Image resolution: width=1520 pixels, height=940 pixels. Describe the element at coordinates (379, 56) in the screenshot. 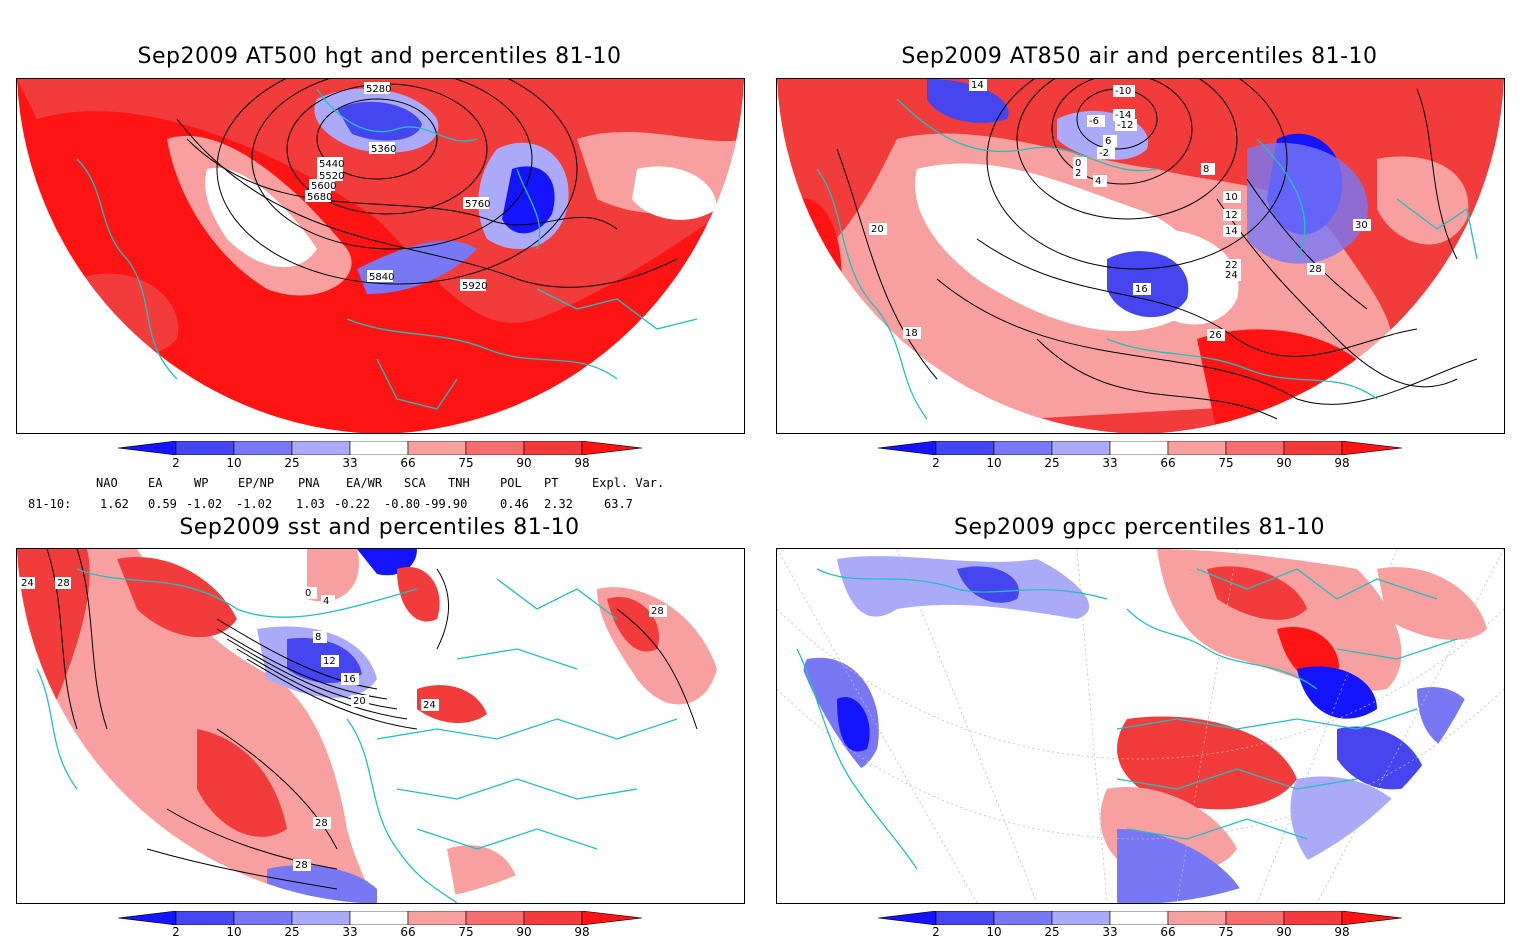

I see `panel-title-hgt500: Sep2009 AT500 hgt and percentiles 81-10` at that location.